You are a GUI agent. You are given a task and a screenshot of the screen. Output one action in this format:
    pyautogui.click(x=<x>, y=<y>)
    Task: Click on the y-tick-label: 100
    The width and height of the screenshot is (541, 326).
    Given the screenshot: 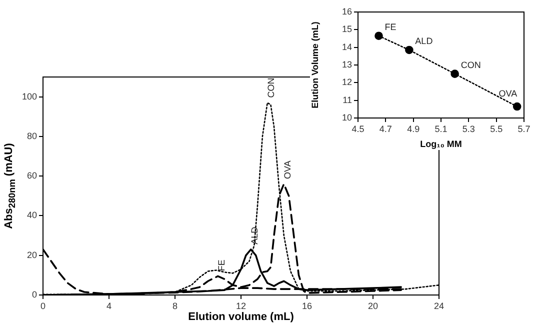 What is the action you would take?
    pyautogui.click(x=29, y=96)
    